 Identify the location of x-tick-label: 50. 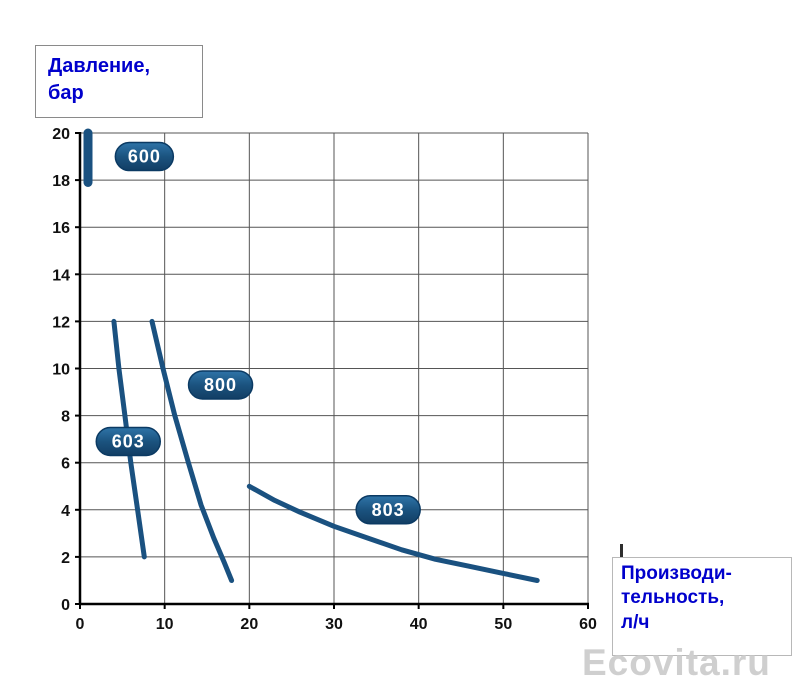
(503, 624).